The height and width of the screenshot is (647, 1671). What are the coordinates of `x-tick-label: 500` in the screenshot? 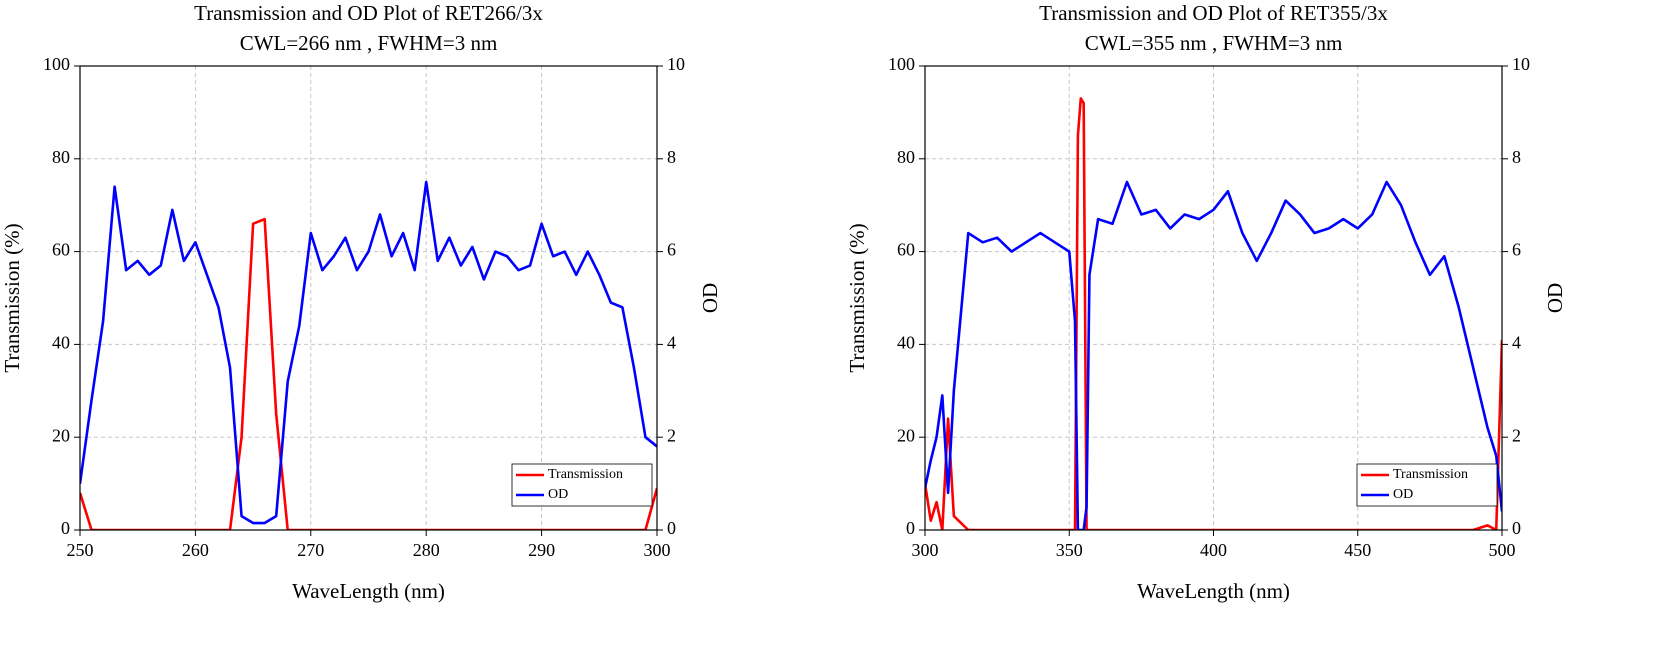 It's located at (1502, 550).